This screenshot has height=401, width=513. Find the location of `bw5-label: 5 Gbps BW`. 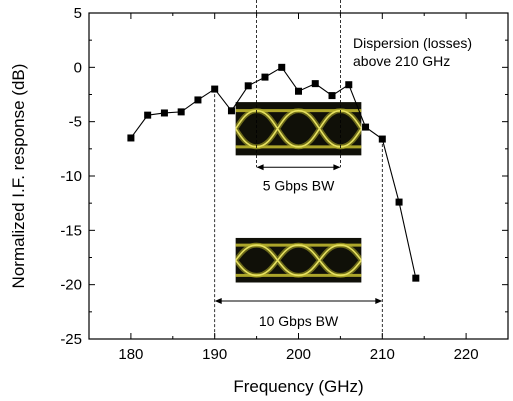

bw5-label: 5 Gbps BW is located at coordinates (299, 185).